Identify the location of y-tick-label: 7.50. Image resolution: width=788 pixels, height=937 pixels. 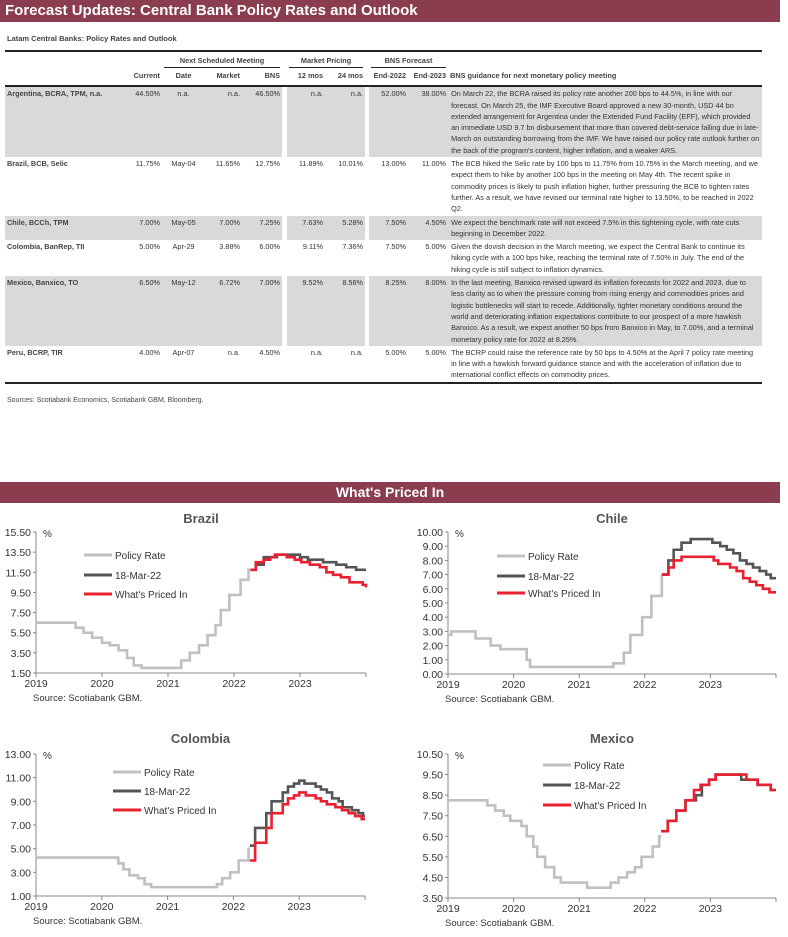
(21, 614).